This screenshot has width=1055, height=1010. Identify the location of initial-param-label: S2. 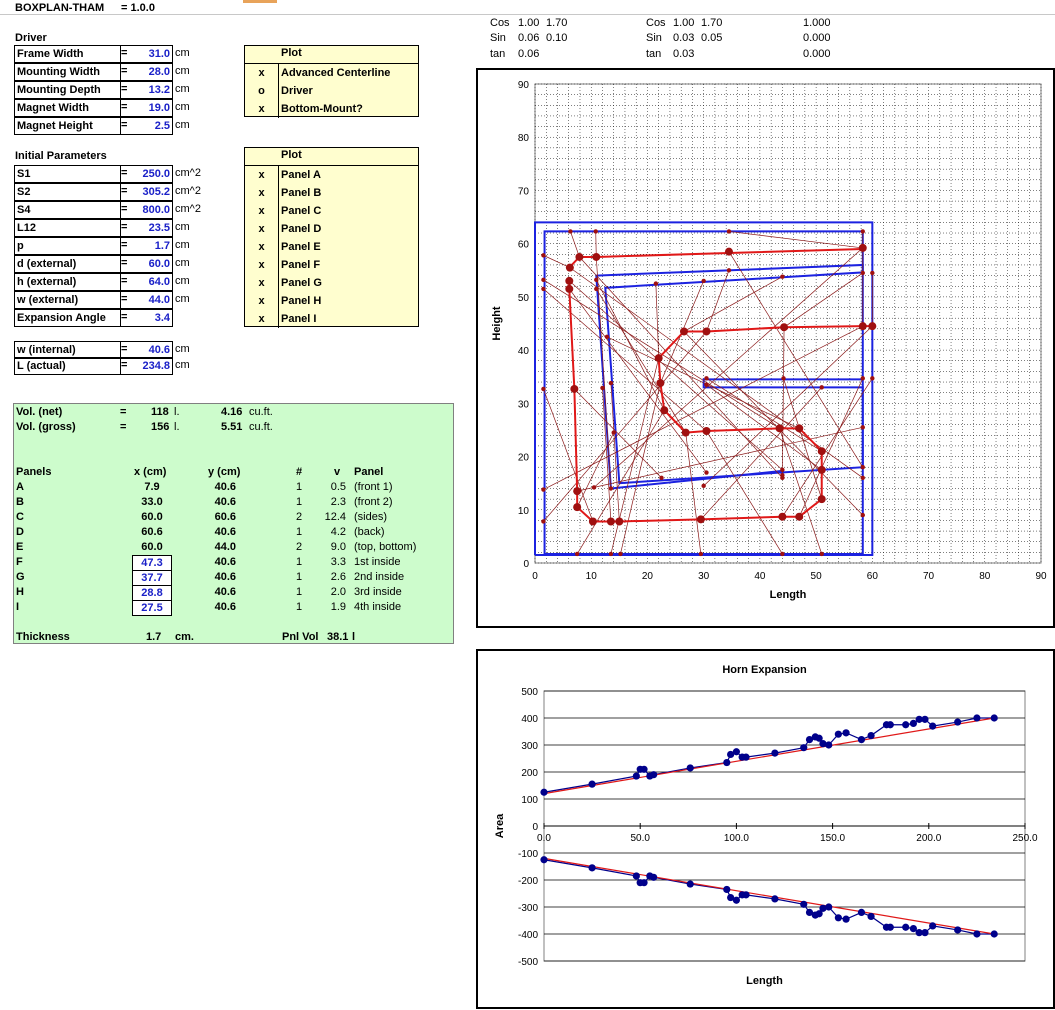
(67, 192).